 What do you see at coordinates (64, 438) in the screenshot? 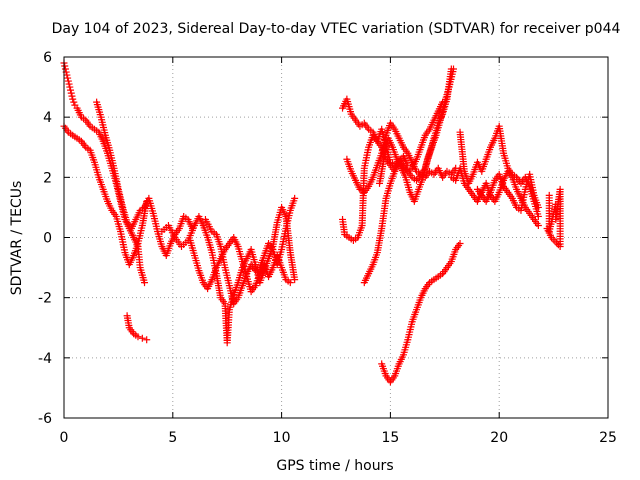
I see `x-tick-label: 0` at bounding box center [64, 438].